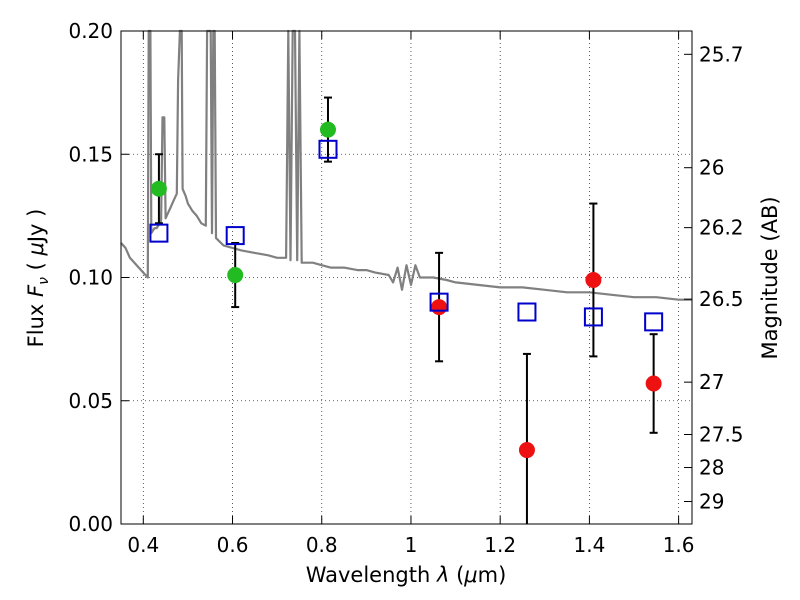  Describe the element at coordinates (711, 468) in the screenshot. I see `mag-tick-label: 28` at that location.